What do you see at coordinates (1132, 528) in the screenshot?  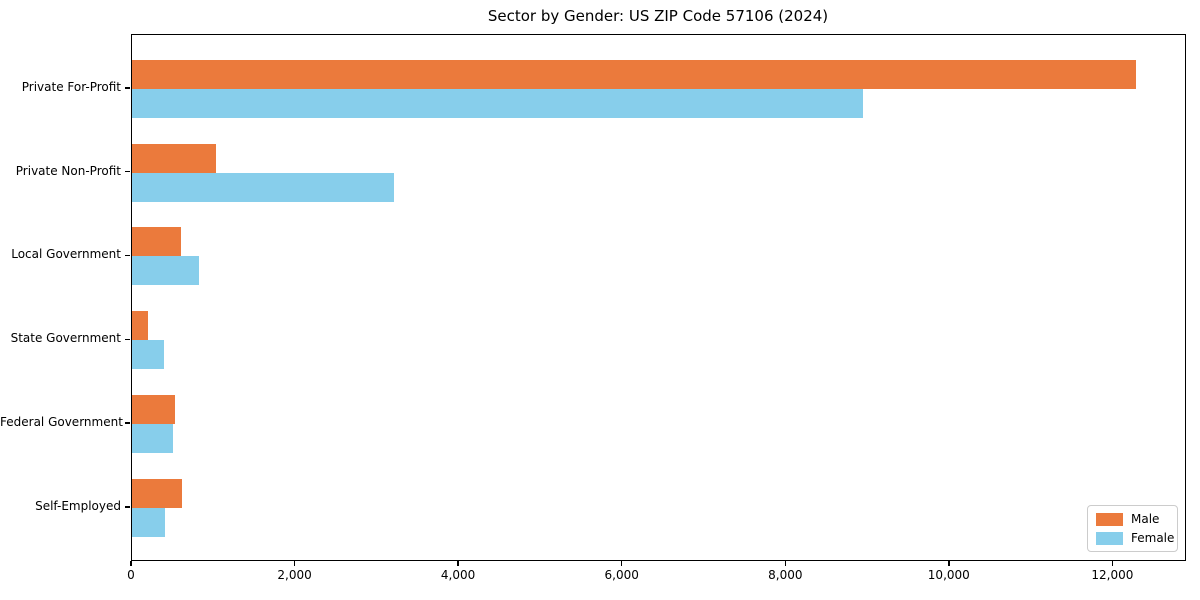 I see `legend: Male Female` at bounding box center [1132, 528].